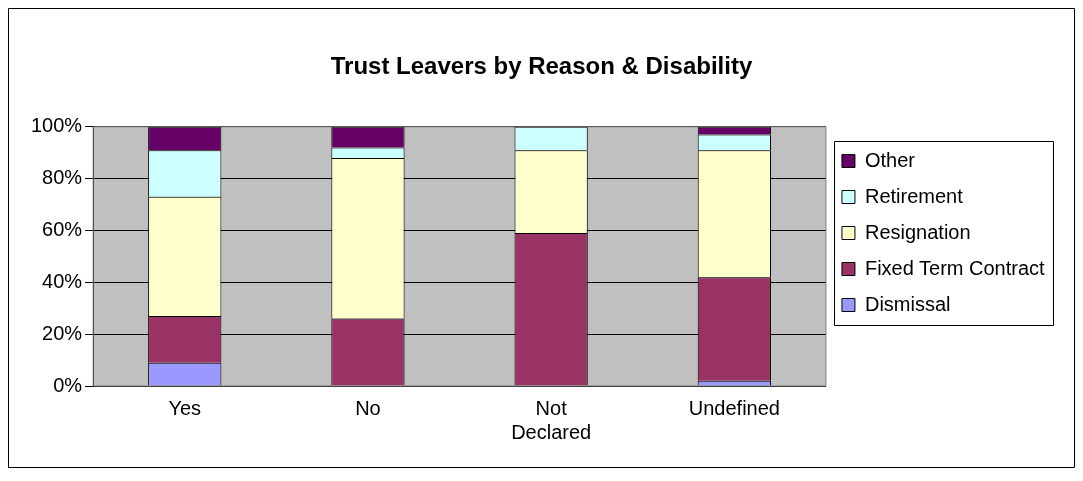 The image size is (1083, 481). What do you see at coordinates (62, 177) in the screenshot?
I see `y-tick-label: 80%` at bounding box center [62, 177].